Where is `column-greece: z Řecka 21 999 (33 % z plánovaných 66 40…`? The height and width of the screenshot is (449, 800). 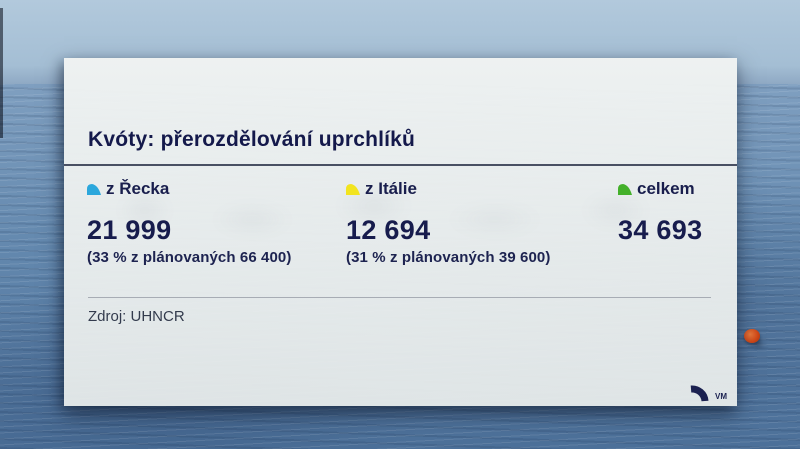
column-greece: z Řecka 21 999 (33 % z plánovaných 66 40… is located at coordinates (189, 222).